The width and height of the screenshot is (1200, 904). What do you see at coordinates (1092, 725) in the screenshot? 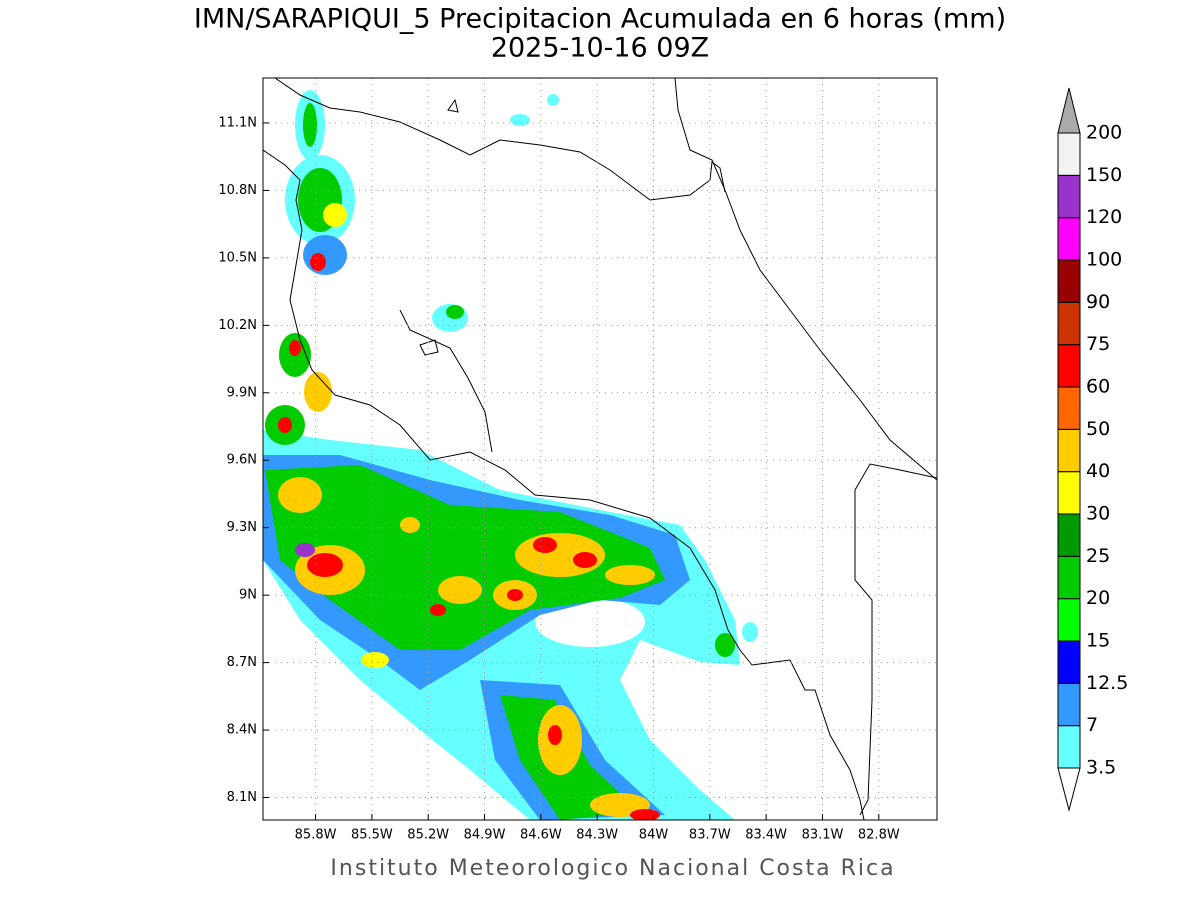
I see `colorbar-label: 7` at bounding box center [1092, 725].